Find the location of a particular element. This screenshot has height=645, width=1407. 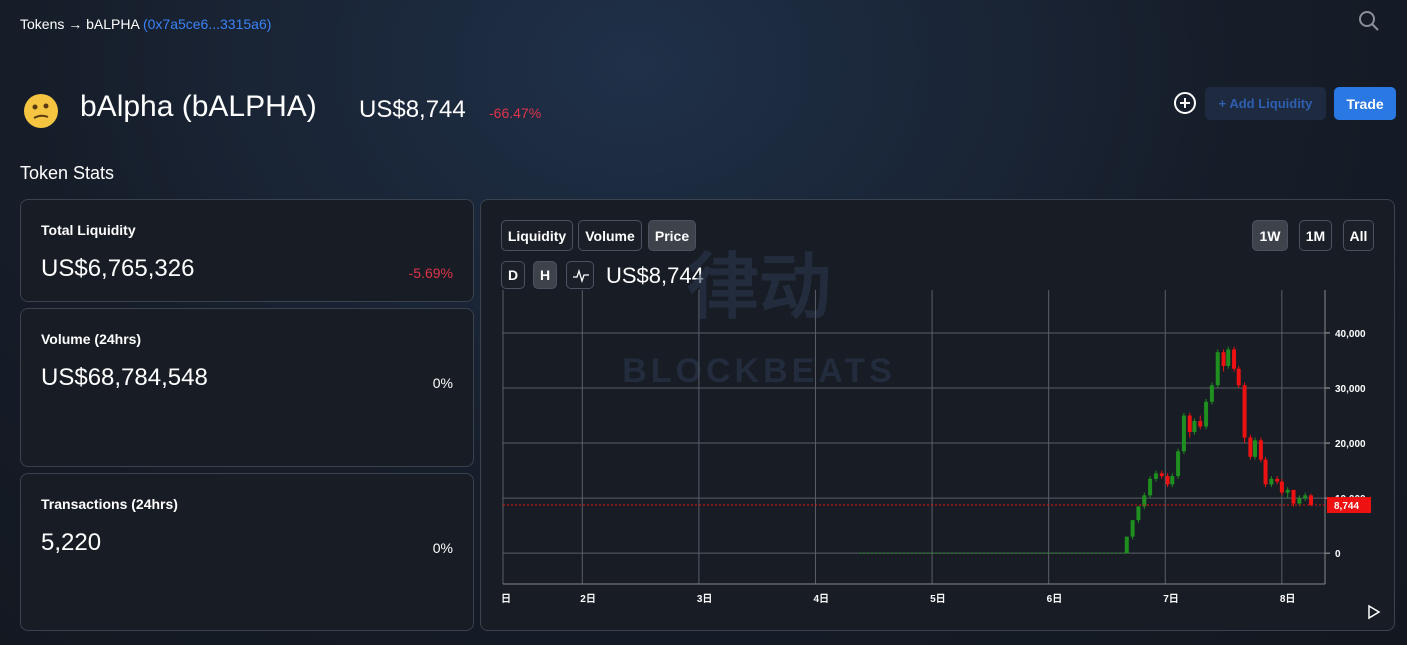

chart-price: US$8,744 is located at coordinates (655, 275).